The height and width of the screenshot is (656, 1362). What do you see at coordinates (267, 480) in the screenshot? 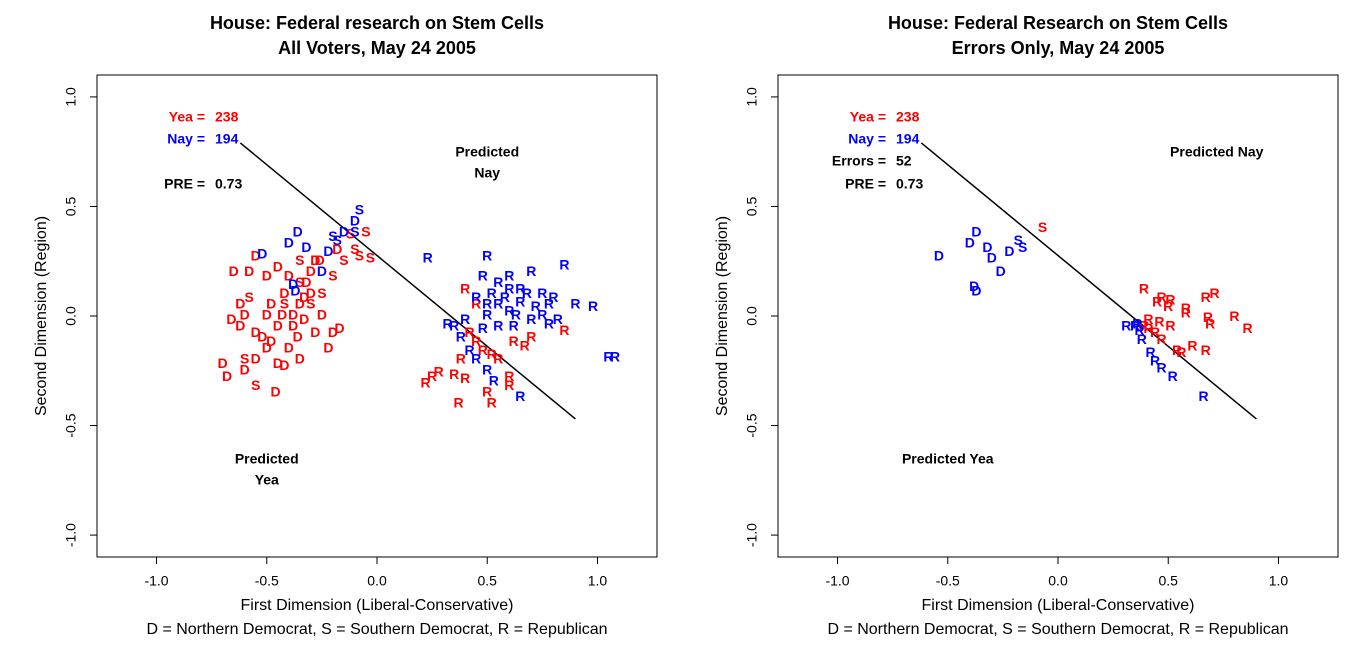
I see `region-label: Yea` at bounding box center [267, 480].